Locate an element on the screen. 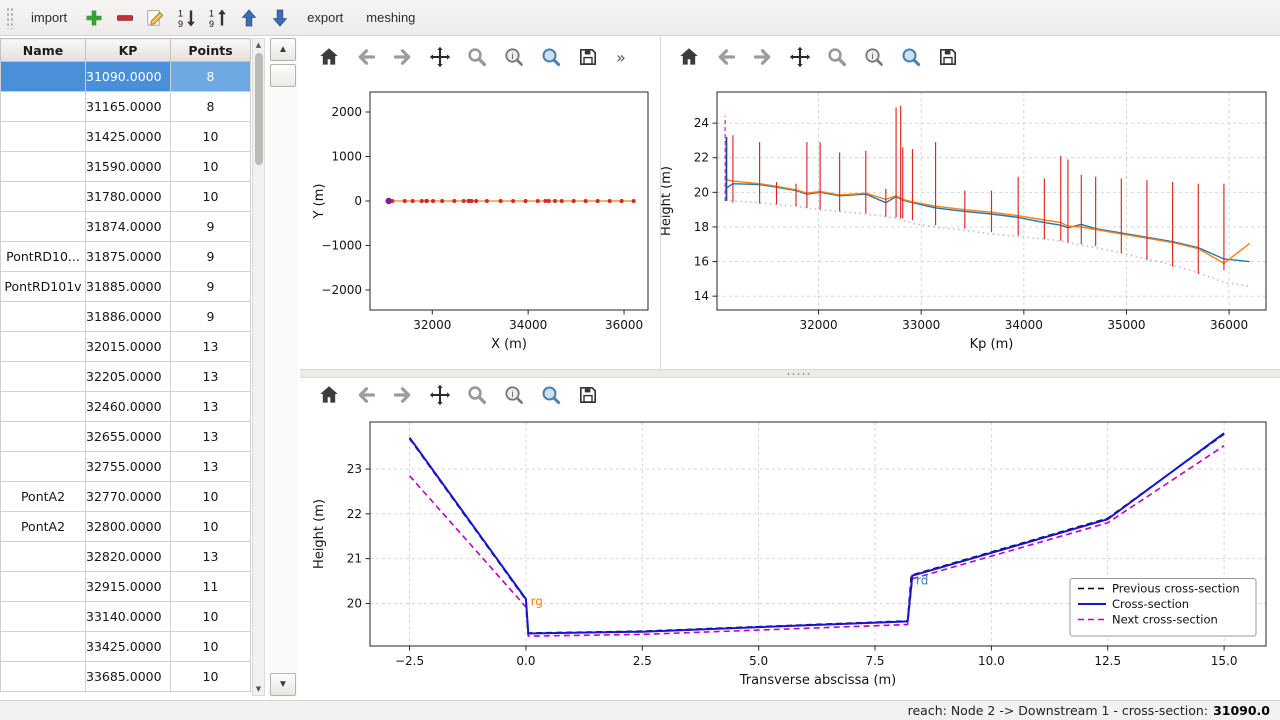 Image resolution: width=1280 pixels, height=720 pixels. cell-kp: 31886.0000 is located at coordinates (128, 316).